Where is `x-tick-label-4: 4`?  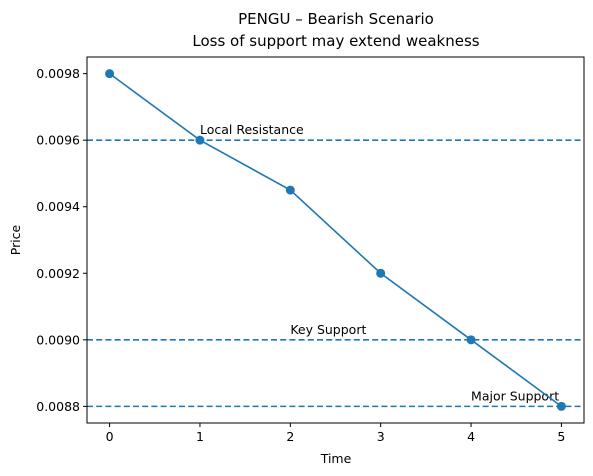
x-tick-label-4: 4 is located at coordinates (471, 436).